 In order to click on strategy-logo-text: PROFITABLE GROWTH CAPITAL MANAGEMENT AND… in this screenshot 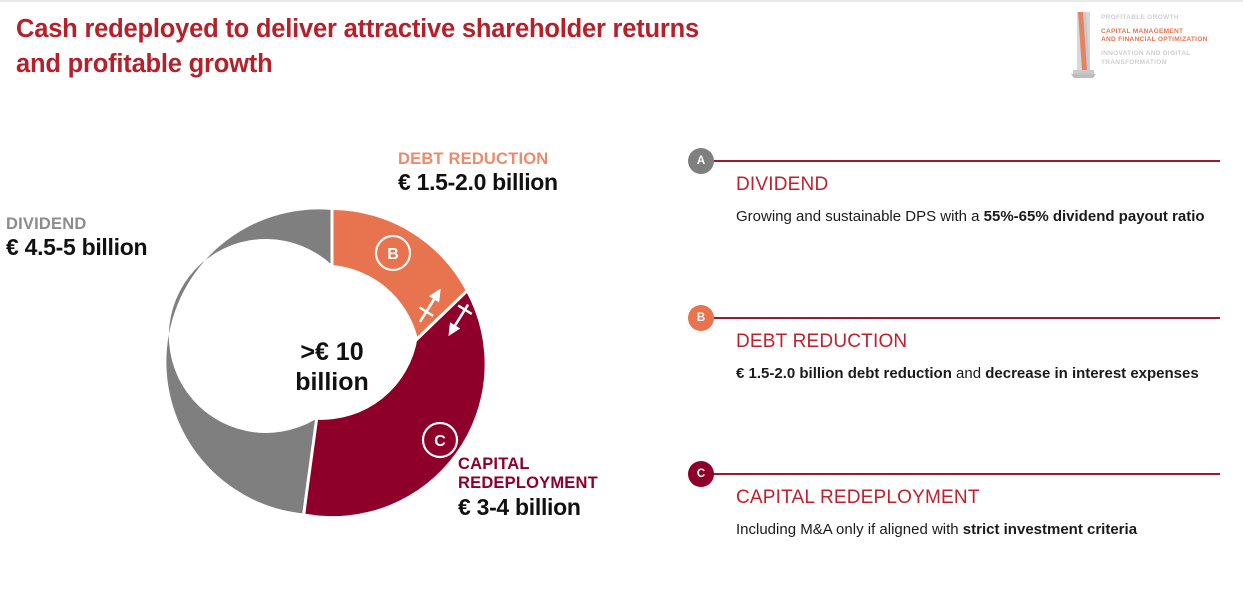, I will do `click(1168, 41)`.